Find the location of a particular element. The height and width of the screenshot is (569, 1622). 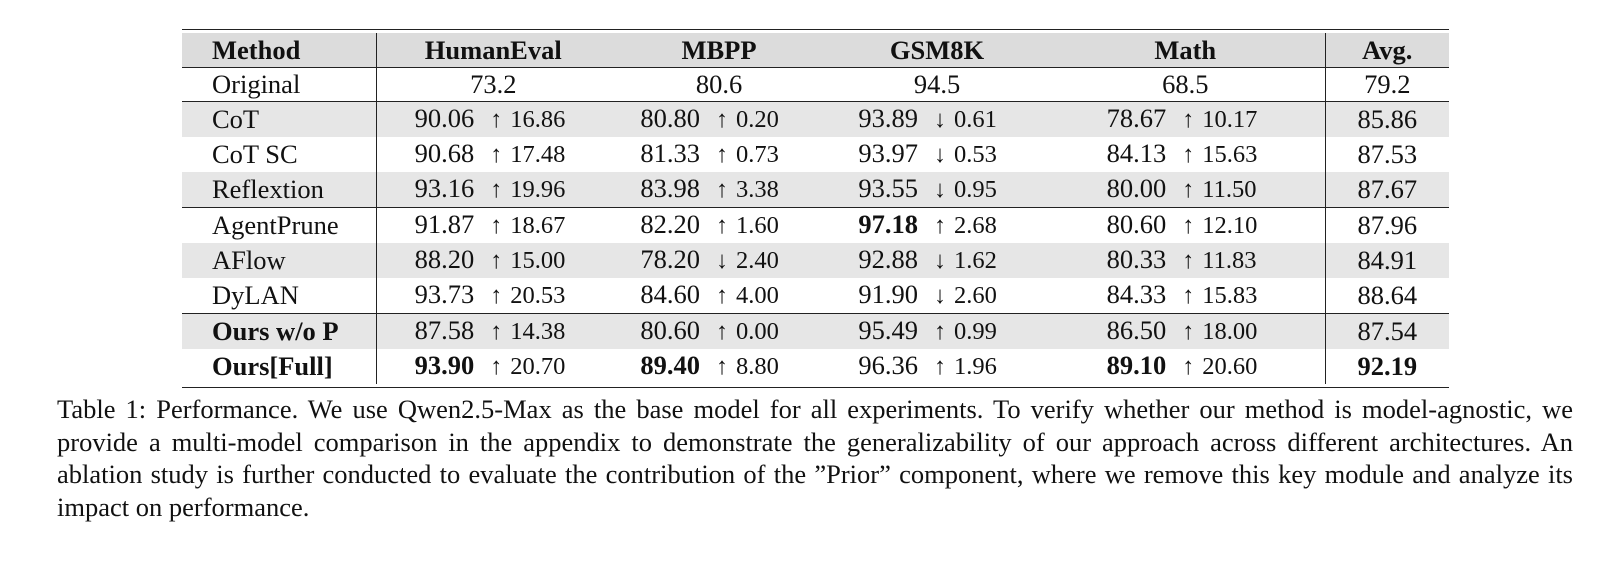

score-delta: ↑ 14.38 is located at coordinates (537, 332).